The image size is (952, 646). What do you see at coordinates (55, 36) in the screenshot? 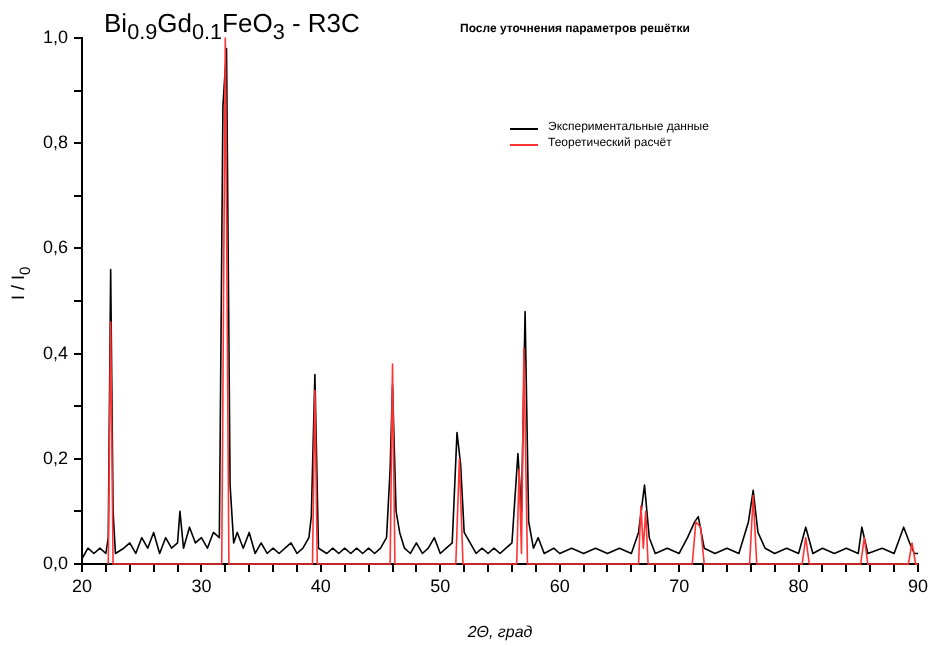
I see `y-tick-label: 1,0` at bounding box center [55, 36].